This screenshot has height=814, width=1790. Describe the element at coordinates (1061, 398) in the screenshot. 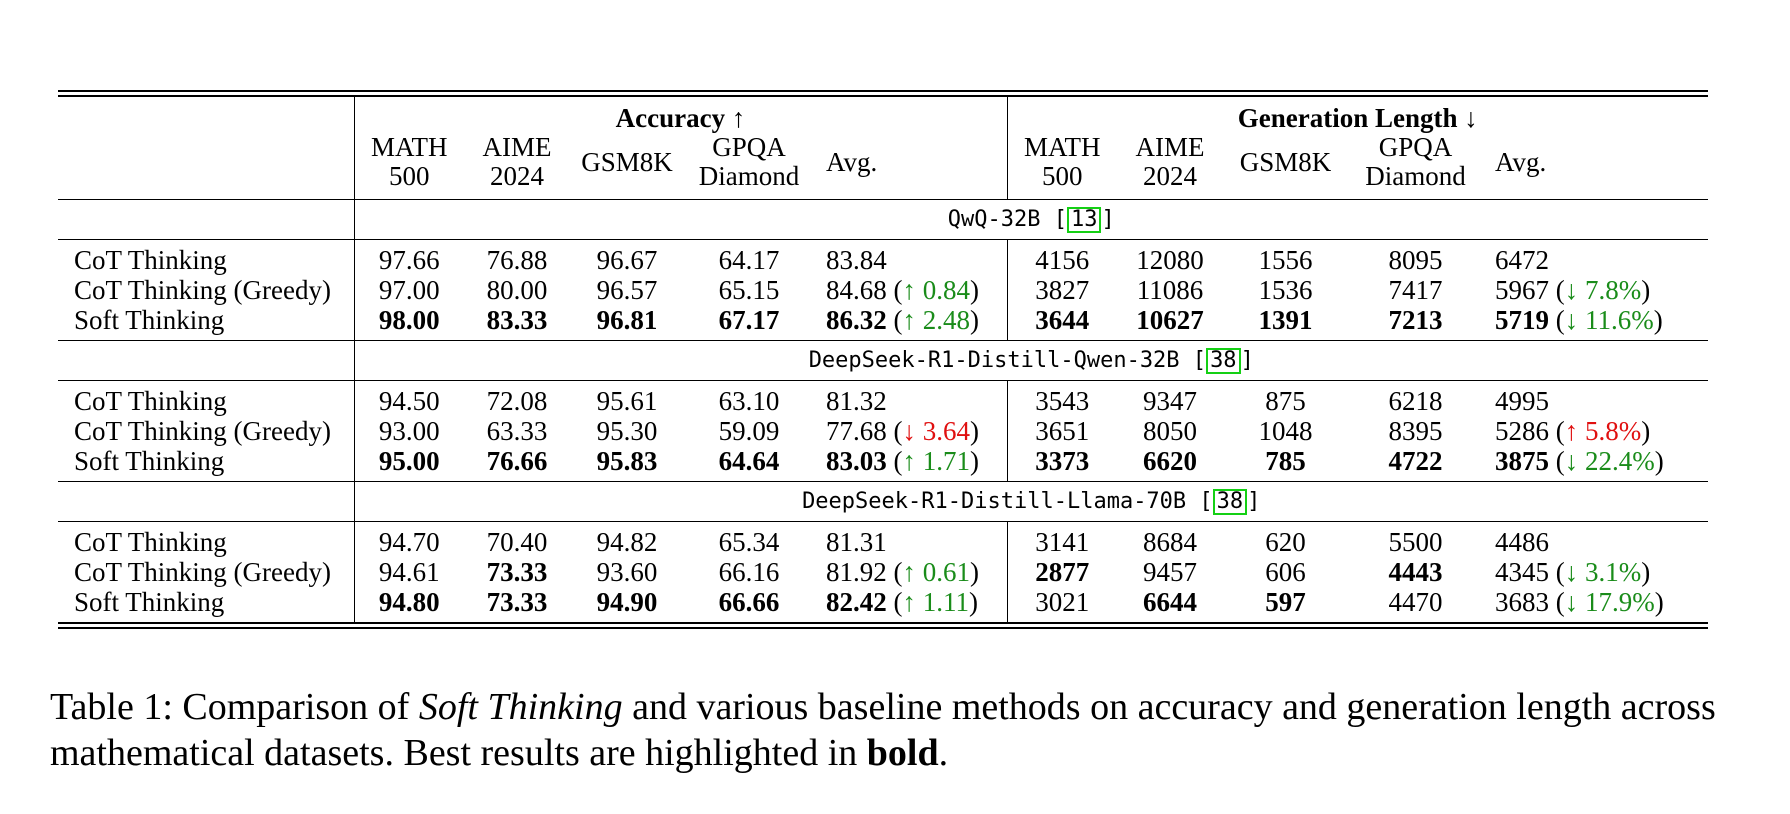

I see `value-cell: 3543` at that location.